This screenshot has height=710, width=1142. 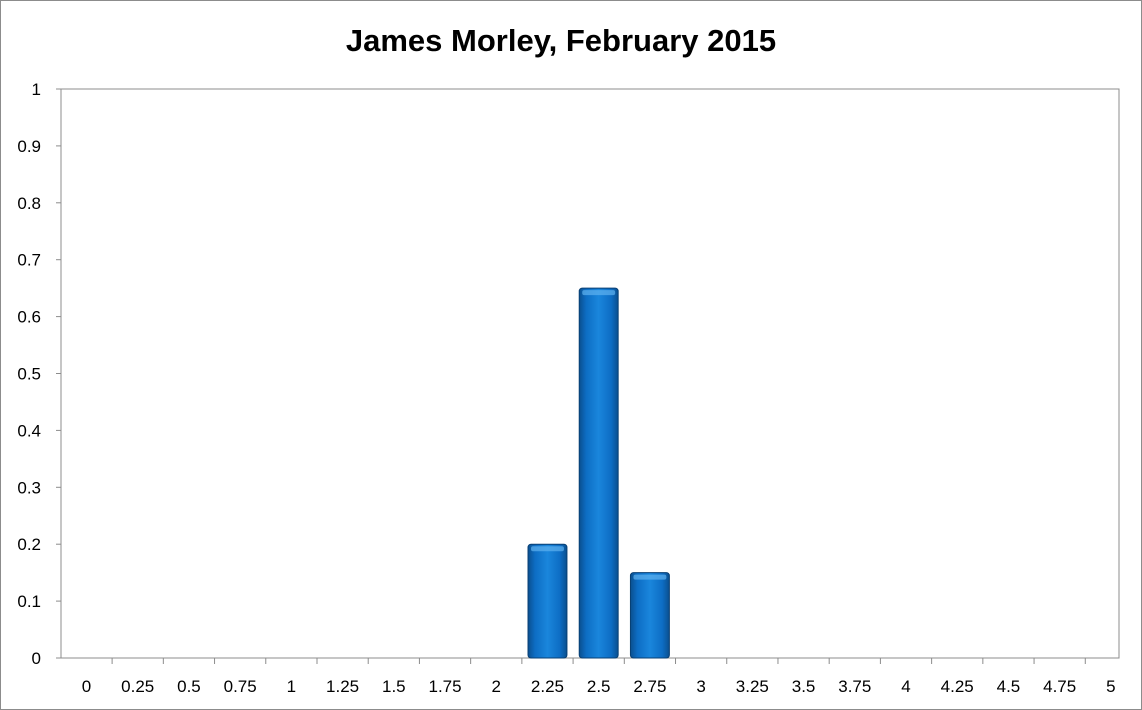 What do you see at coordinates (1009, 686) in the screenshot?
I see `x-tick-label: 4.5` at bounding box center [1009, 686].